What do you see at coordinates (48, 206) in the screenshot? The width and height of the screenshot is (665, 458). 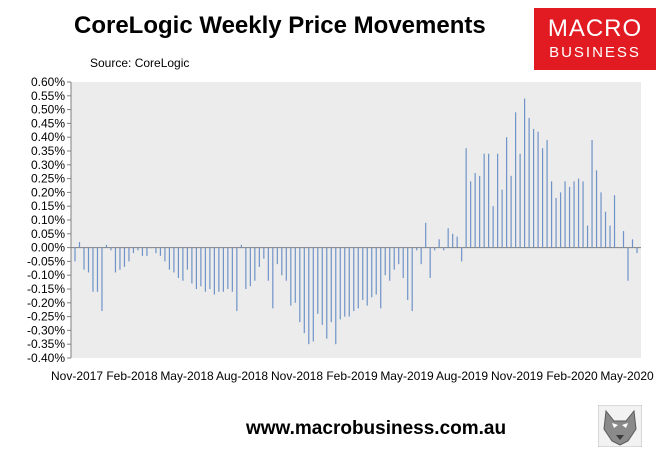 I see `y-tick-label: 0.15%` at bounding box center [48, 206].